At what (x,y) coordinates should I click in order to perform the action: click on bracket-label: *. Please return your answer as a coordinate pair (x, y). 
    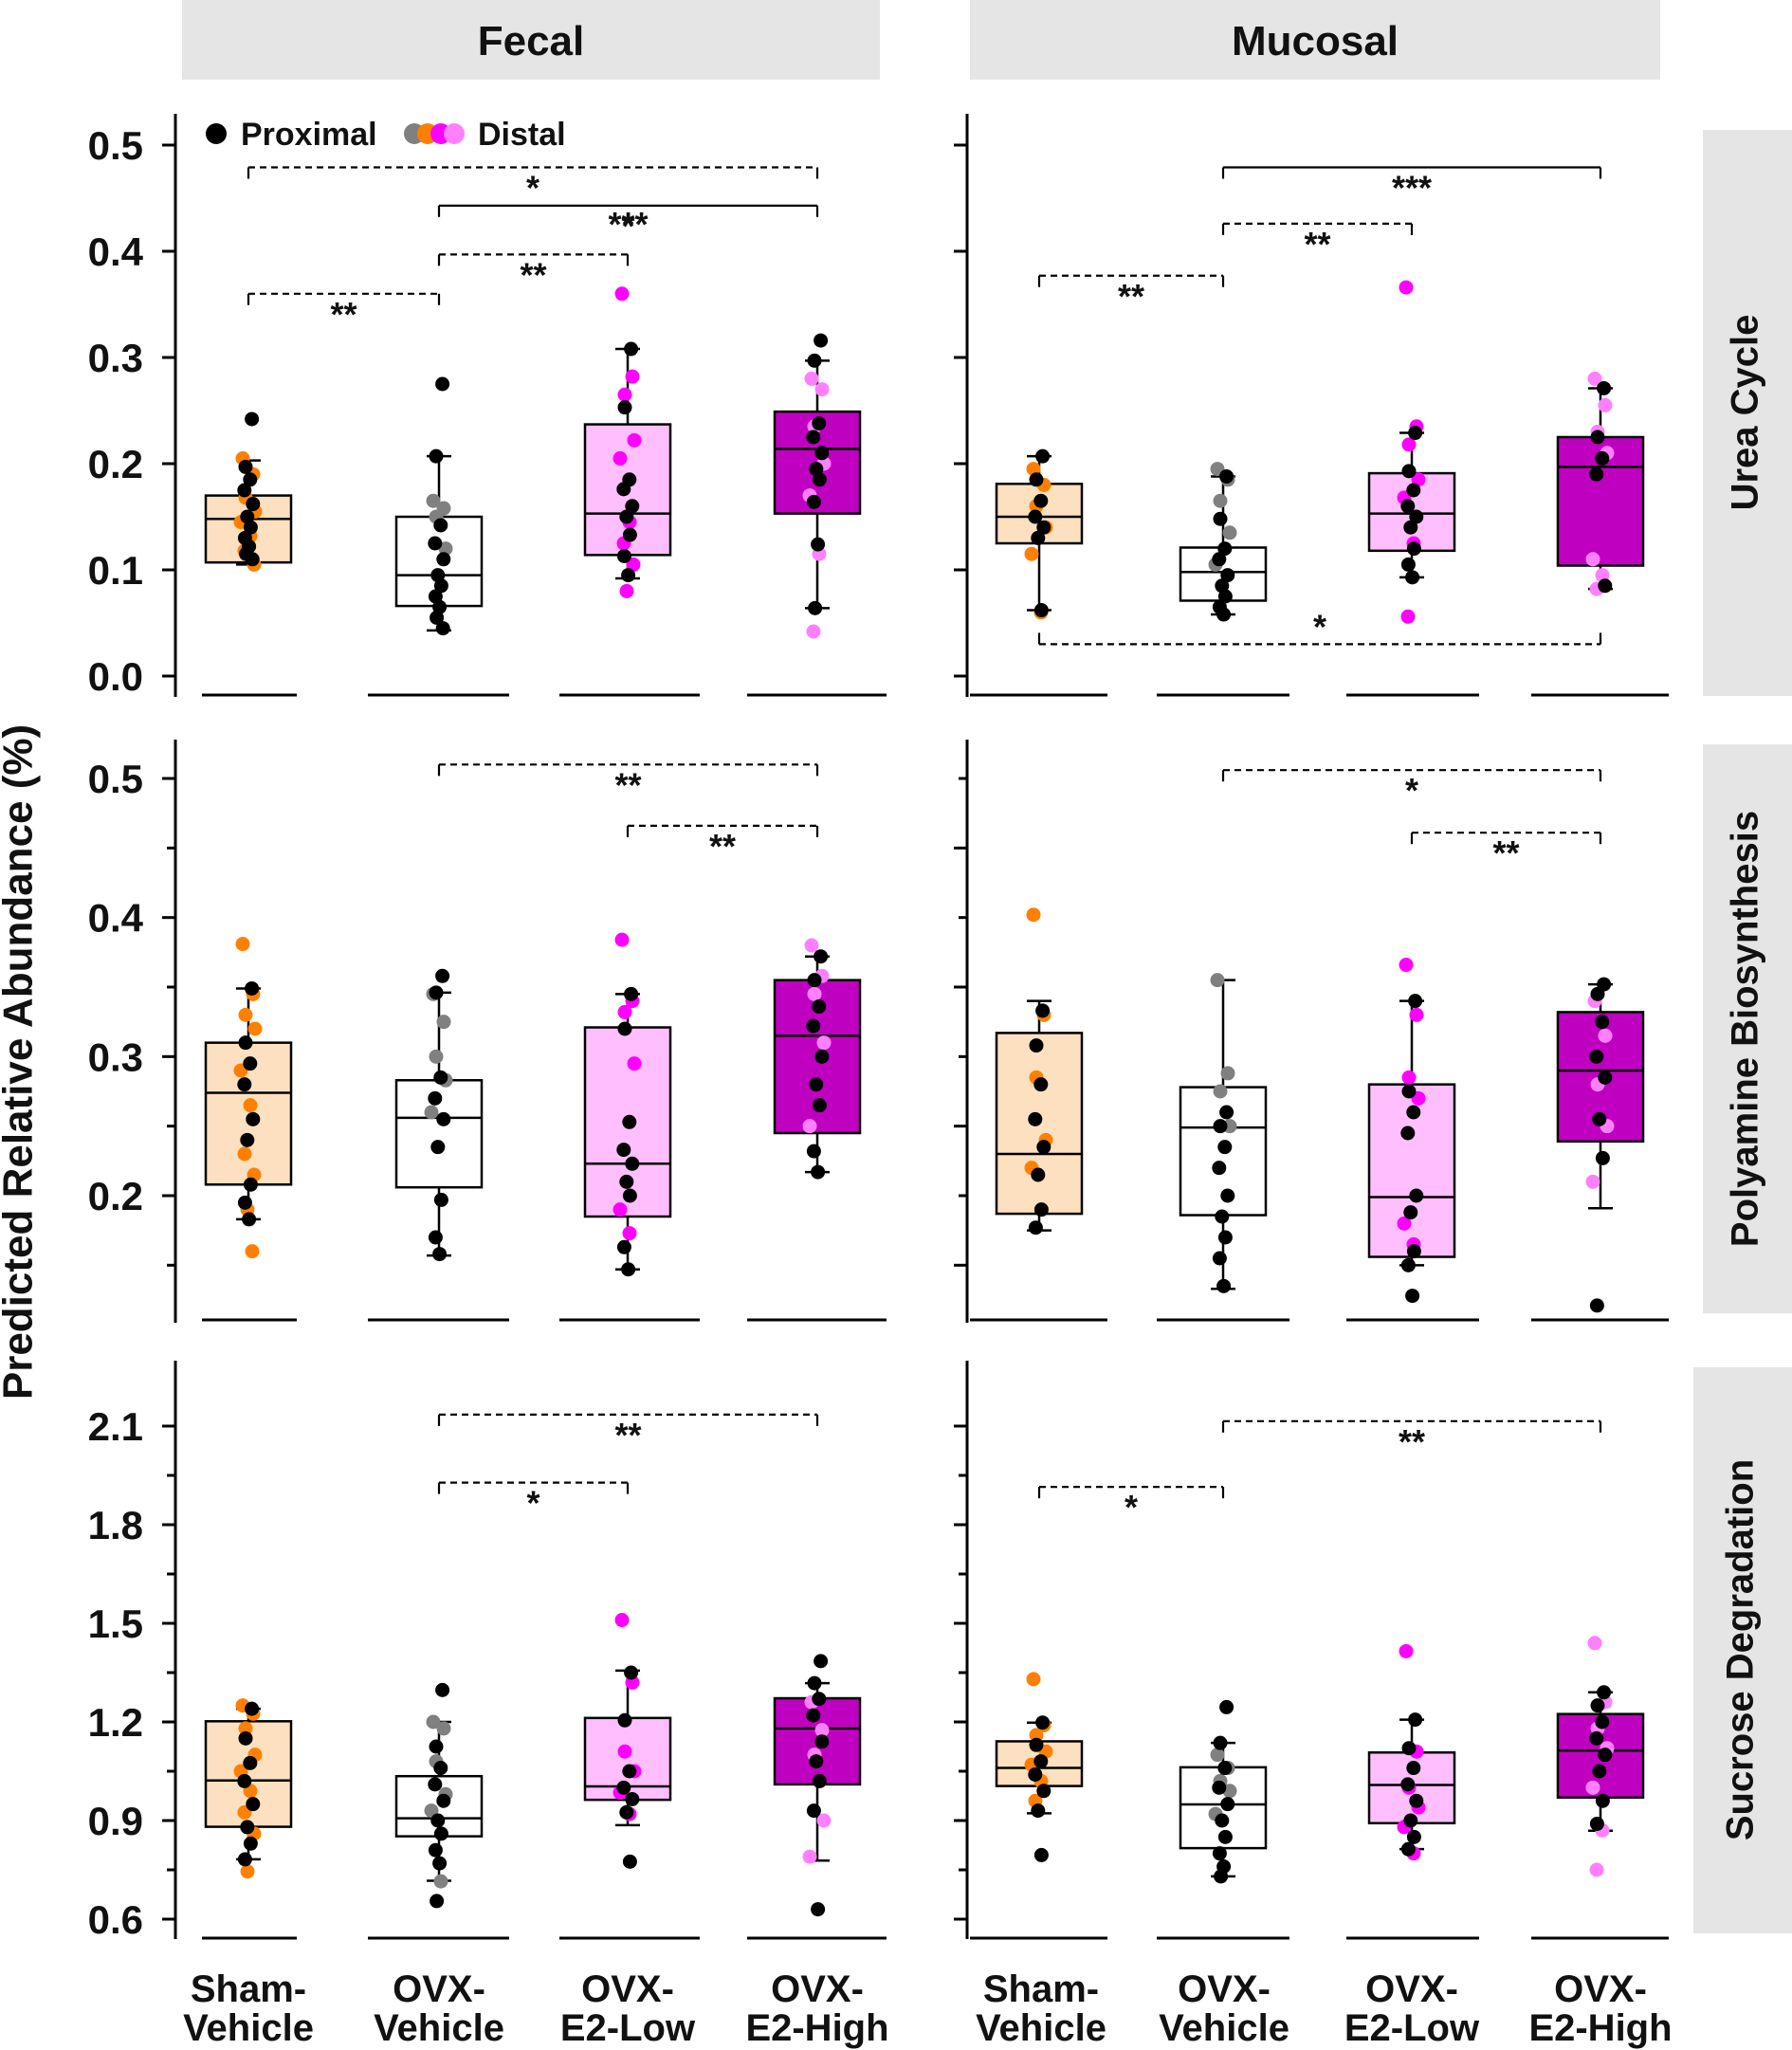
    Looking at the image, I should click on (1131, 1507).